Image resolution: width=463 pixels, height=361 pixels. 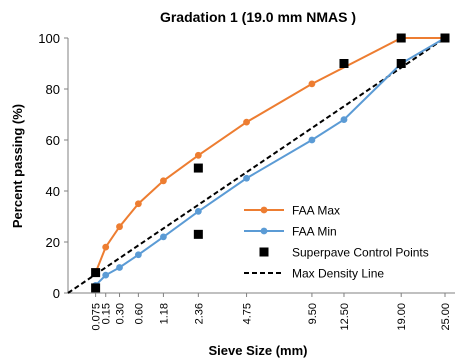 I want to click on legend-item-superpave-control-points: Superpave Control Points, so click(x=344, y=253).